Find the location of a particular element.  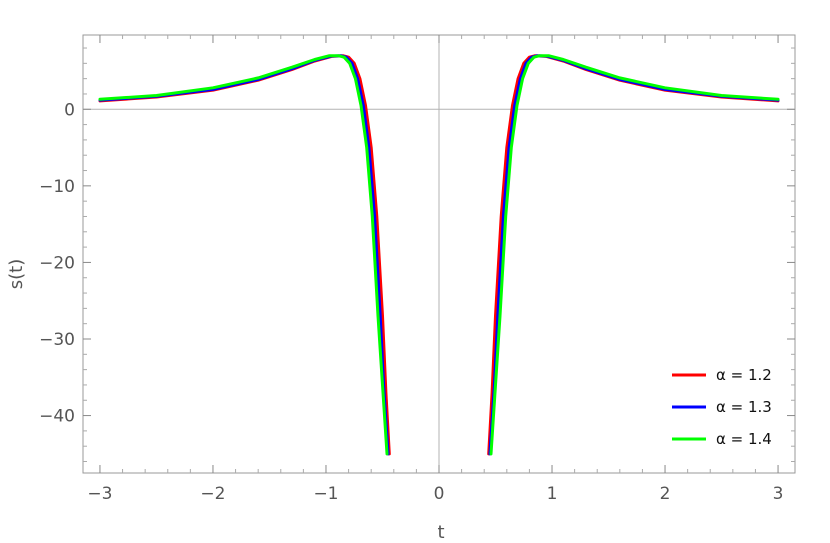

x-tick-label: −3 is located at coordinates (99, 494).